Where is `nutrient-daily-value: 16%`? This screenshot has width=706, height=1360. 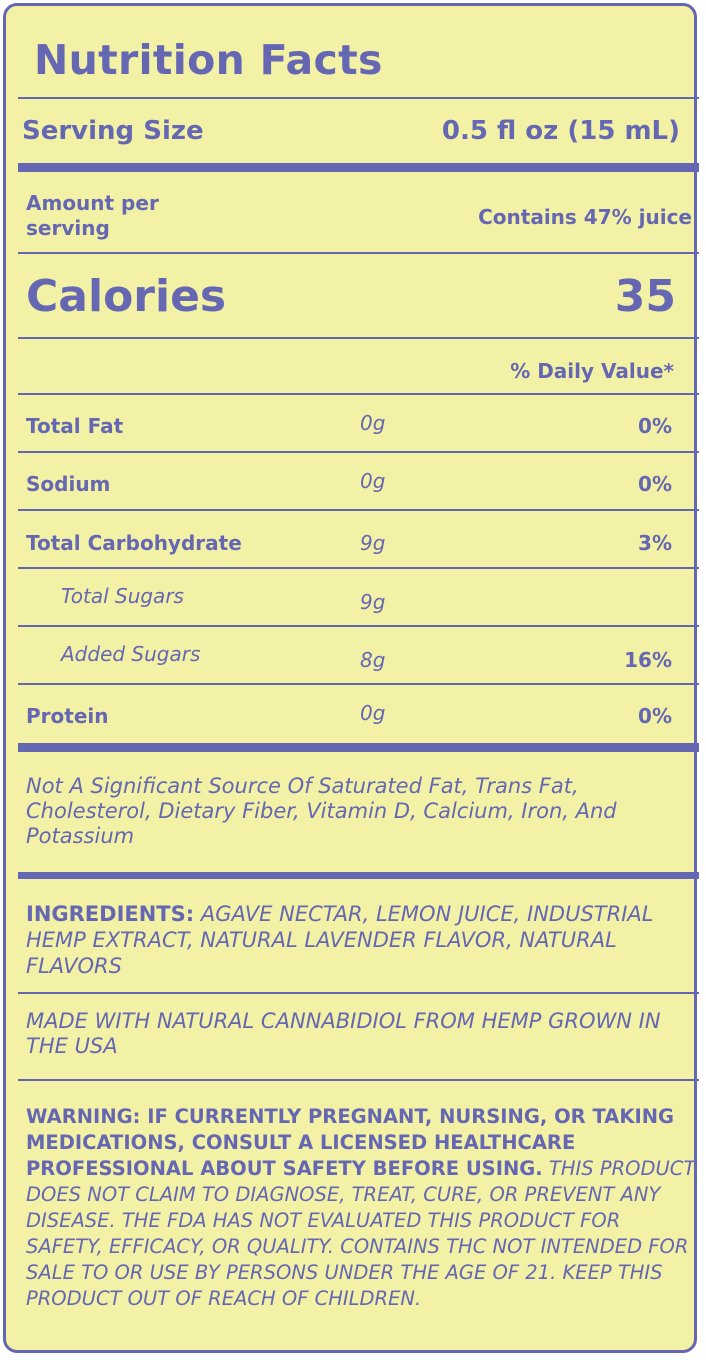 nutrient-daily-value: 16% is located at coordinates (648, 660).